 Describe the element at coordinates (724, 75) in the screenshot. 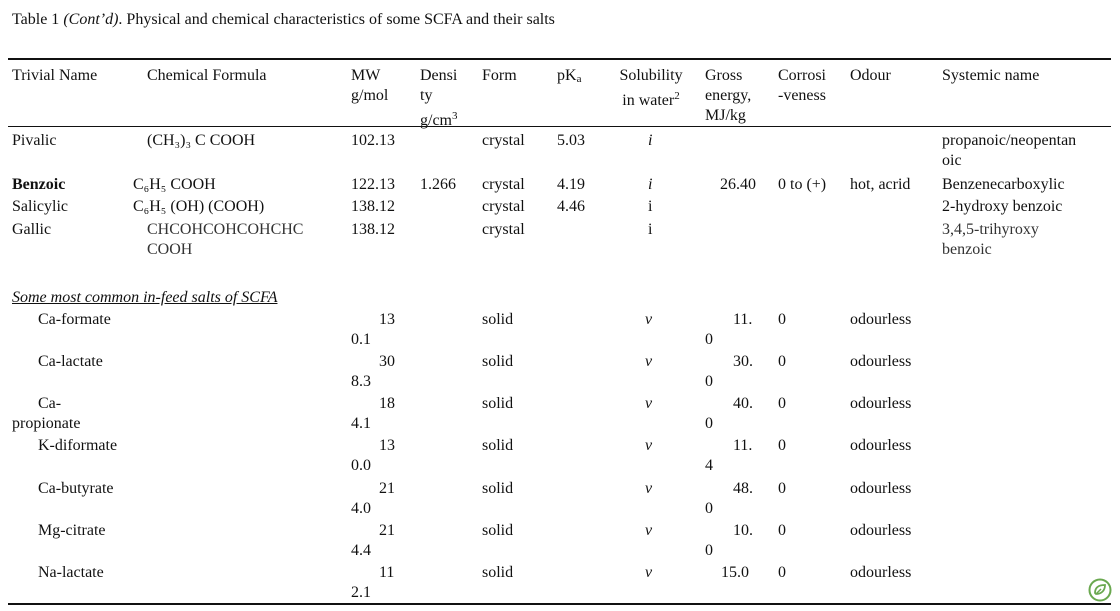

I see `header-gross-line1: Gross` at that location.